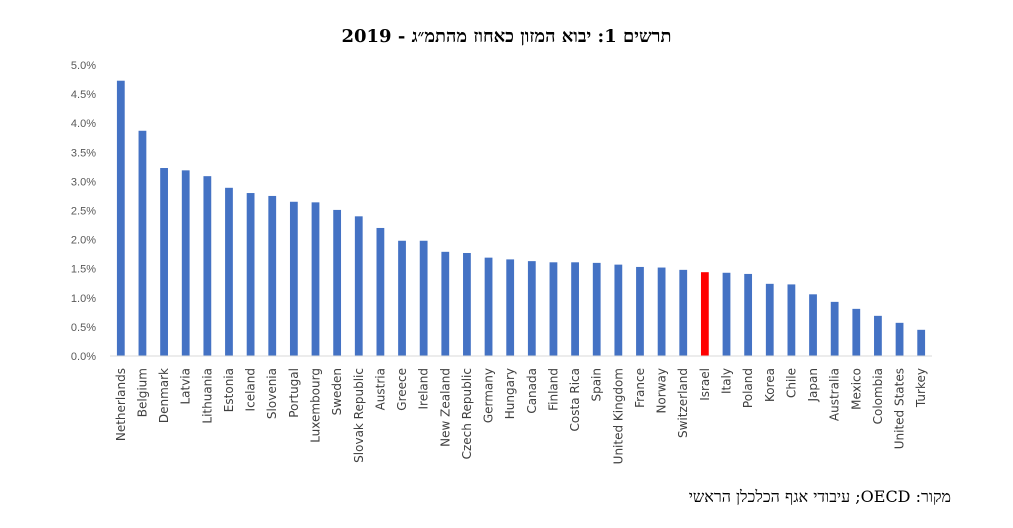 This screenshot has height=528, width=1013. I want to click on bar-turkey, so click(921, 342).